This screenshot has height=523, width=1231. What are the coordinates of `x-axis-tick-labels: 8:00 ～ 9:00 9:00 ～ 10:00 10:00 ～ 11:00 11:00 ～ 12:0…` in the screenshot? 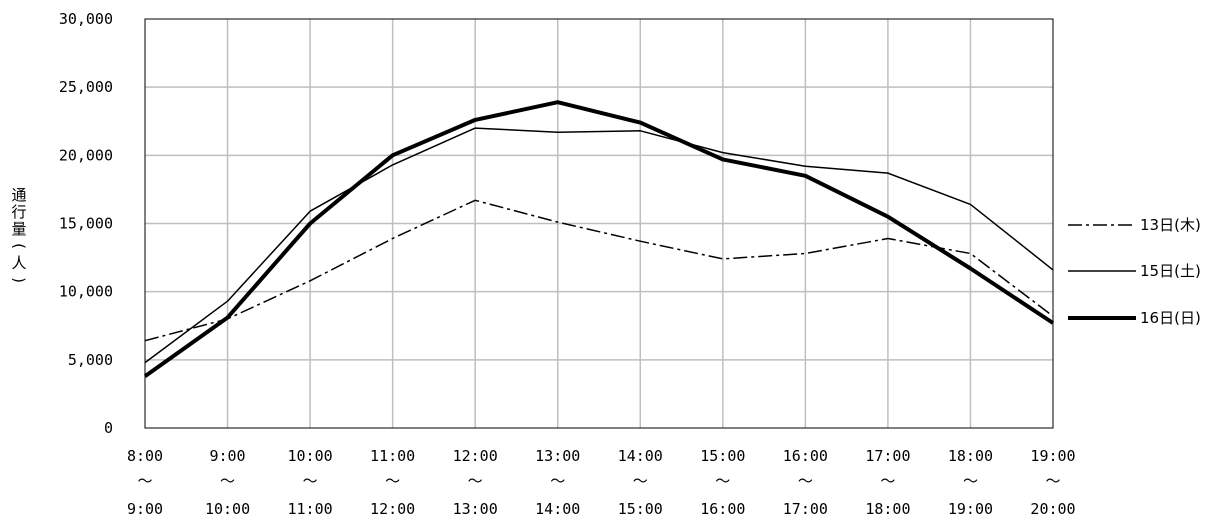 It's located at (601, 482).